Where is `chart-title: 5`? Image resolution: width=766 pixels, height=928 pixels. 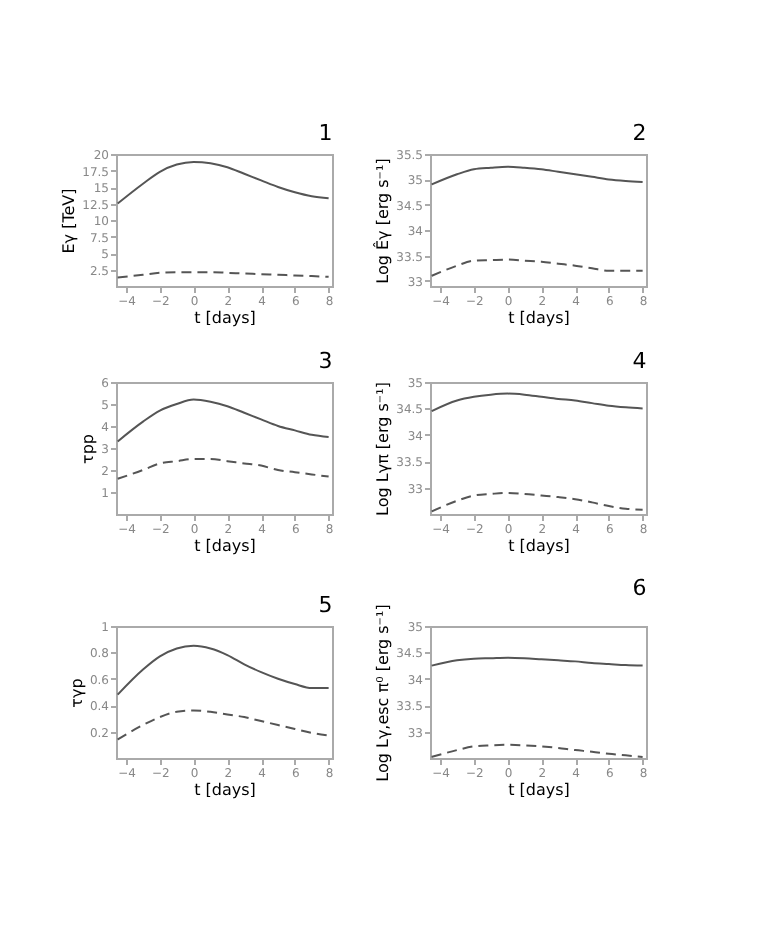 chart-title: 5 is located at coordinates (325, 605).